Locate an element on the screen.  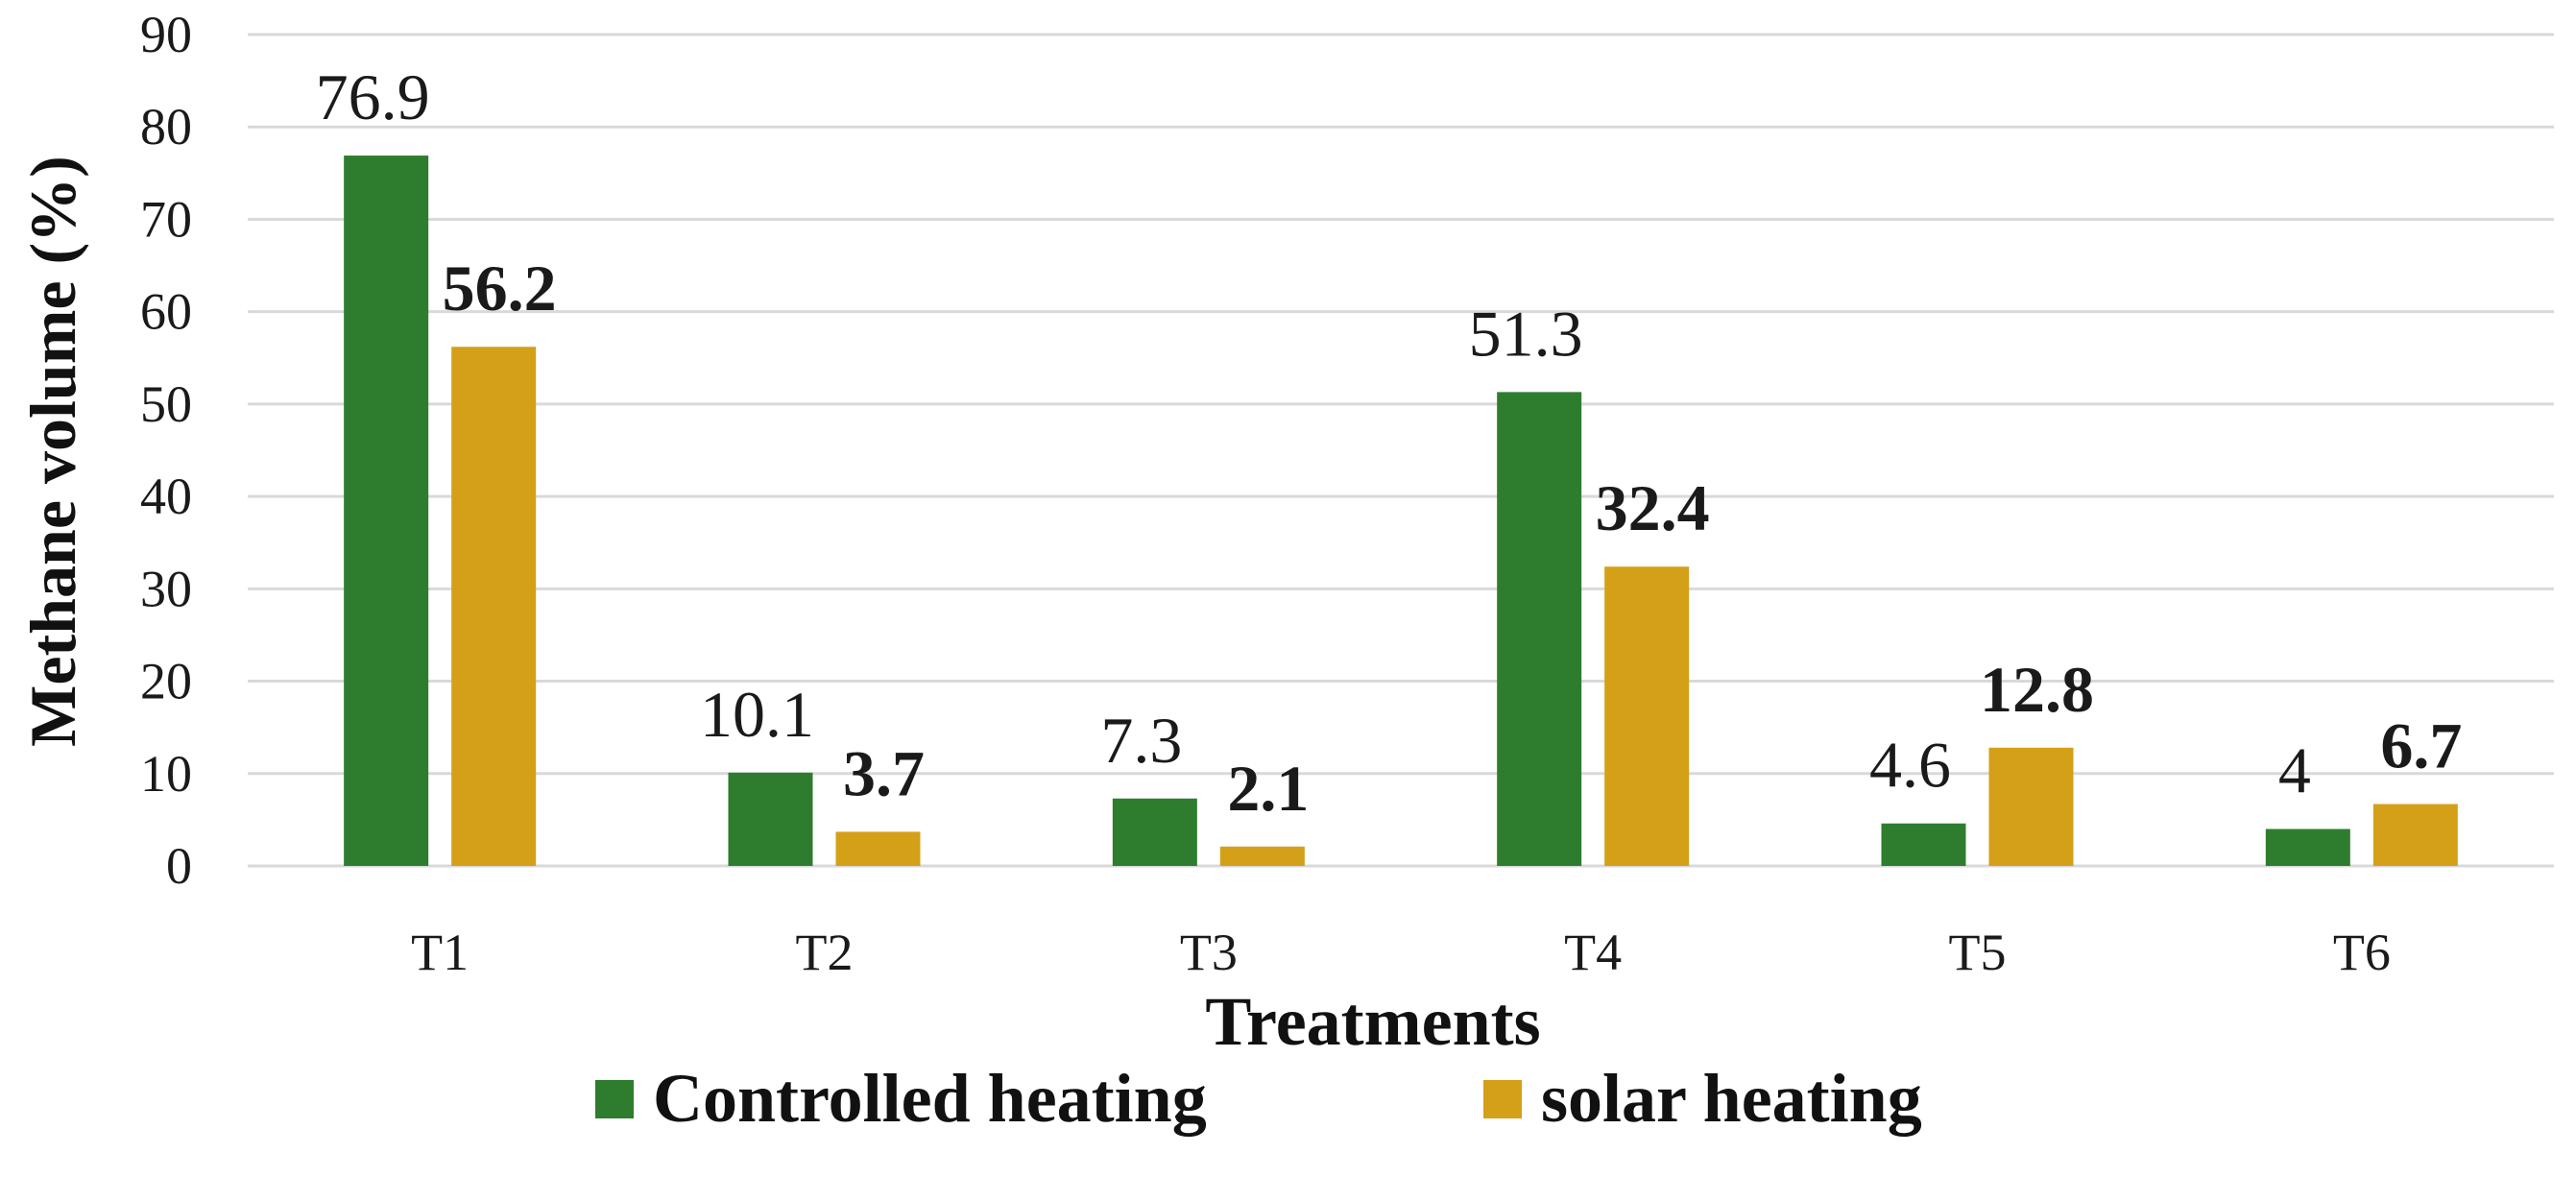
y-tick-label-80: 80 is located at coordinates (166, 127).